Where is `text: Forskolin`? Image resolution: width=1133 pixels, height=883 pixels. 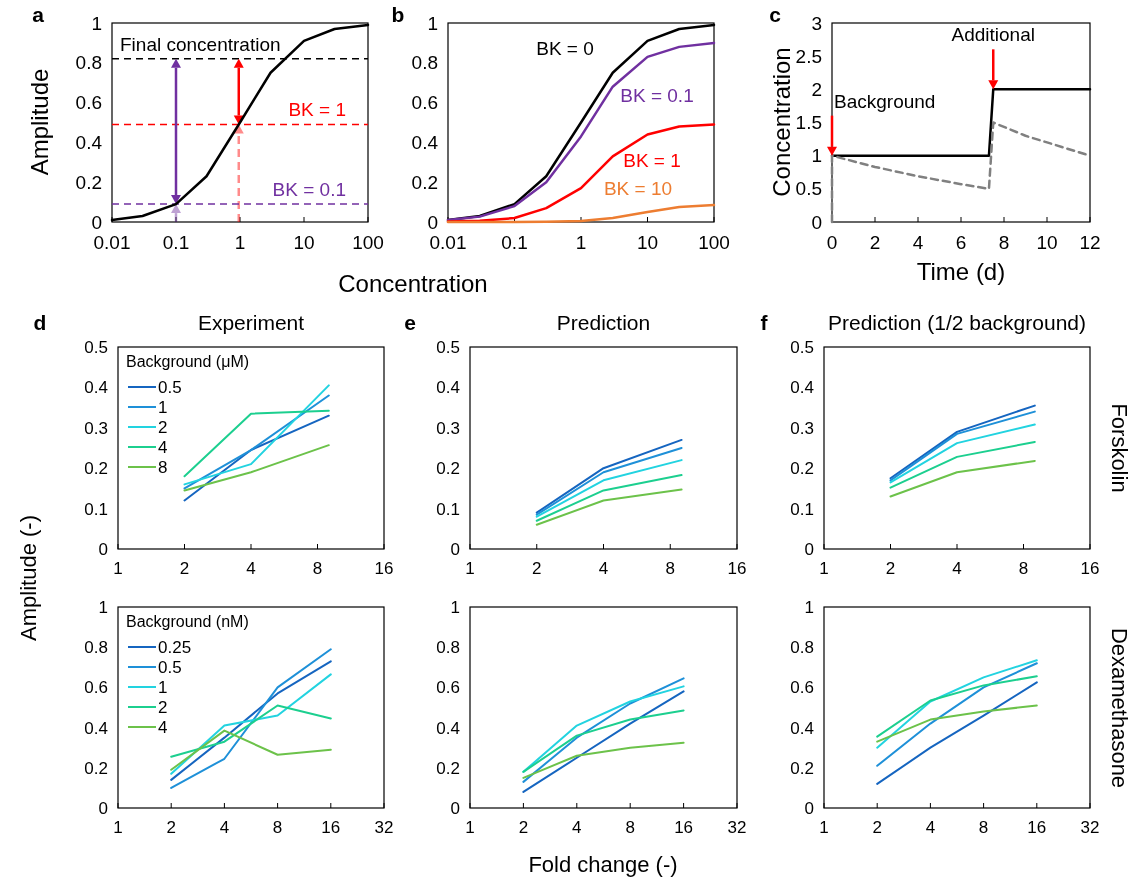 text: Forskolin is located at coordinates (1119, 448).